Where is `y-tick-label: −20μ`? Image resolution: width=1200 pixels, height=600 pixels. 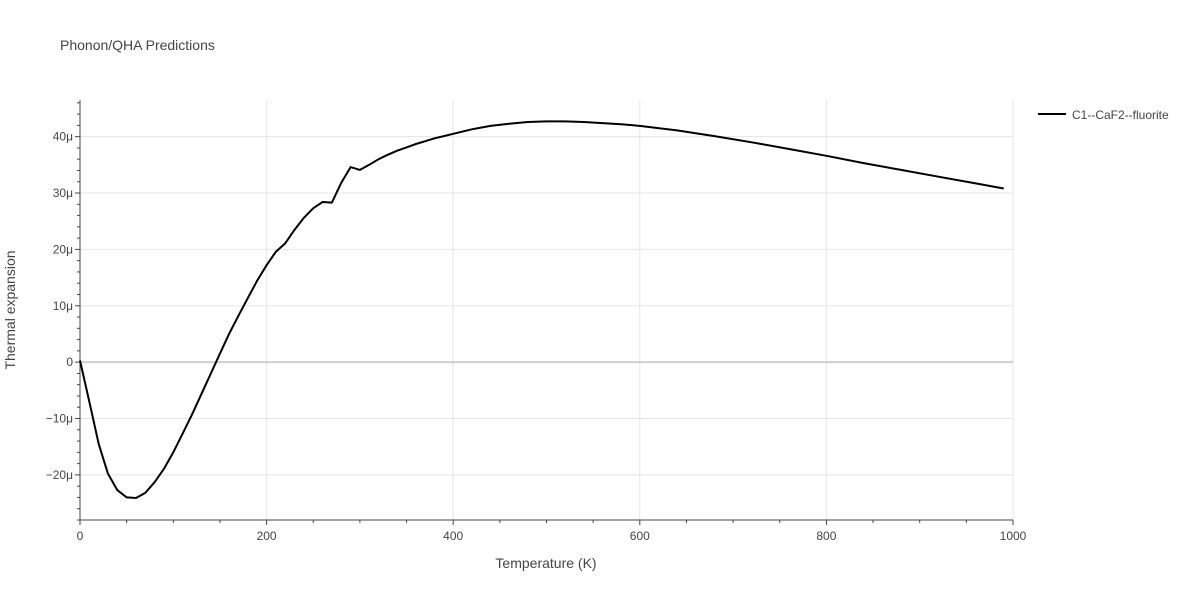 y-tick-label: −20μ is located at coordinates (59, 475).